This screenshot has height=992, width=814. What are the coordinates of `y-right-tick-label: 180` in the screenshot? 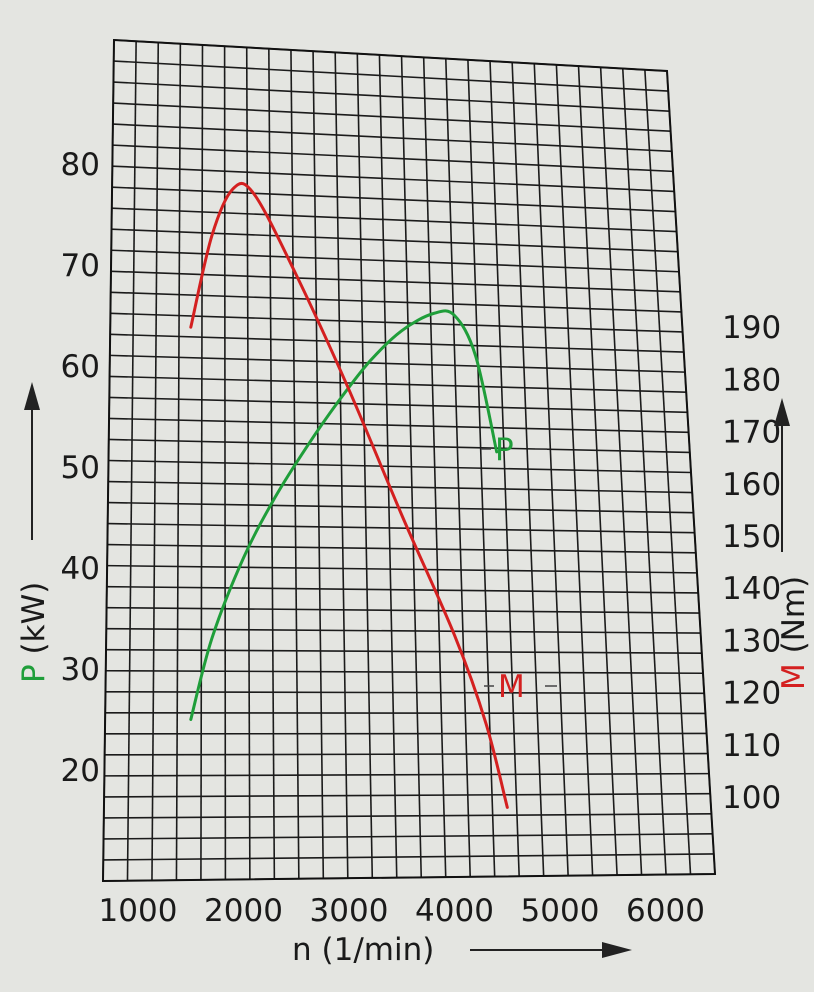 It's located at (751, 380).